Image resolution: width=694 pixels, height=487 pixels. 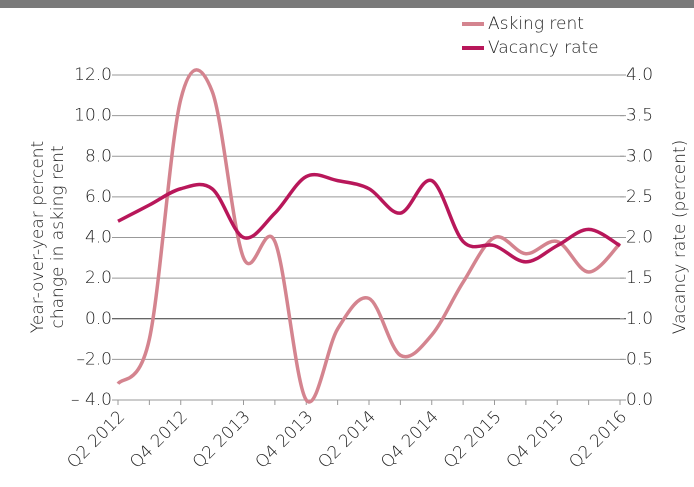 What do you see at coordinates (285, 440) in the screenshot?
I see `x-tick-label: Q4 2013` at bounding box center [285, 440].